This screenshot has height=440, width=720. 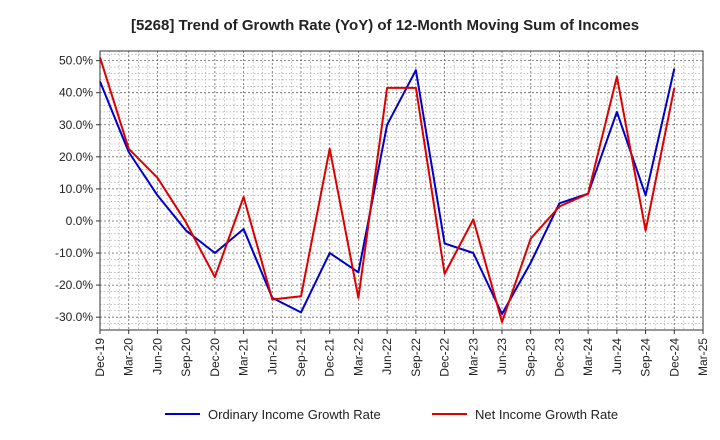 I want to click on x-tick-label: Dec-21, so click(x=330, y=357).